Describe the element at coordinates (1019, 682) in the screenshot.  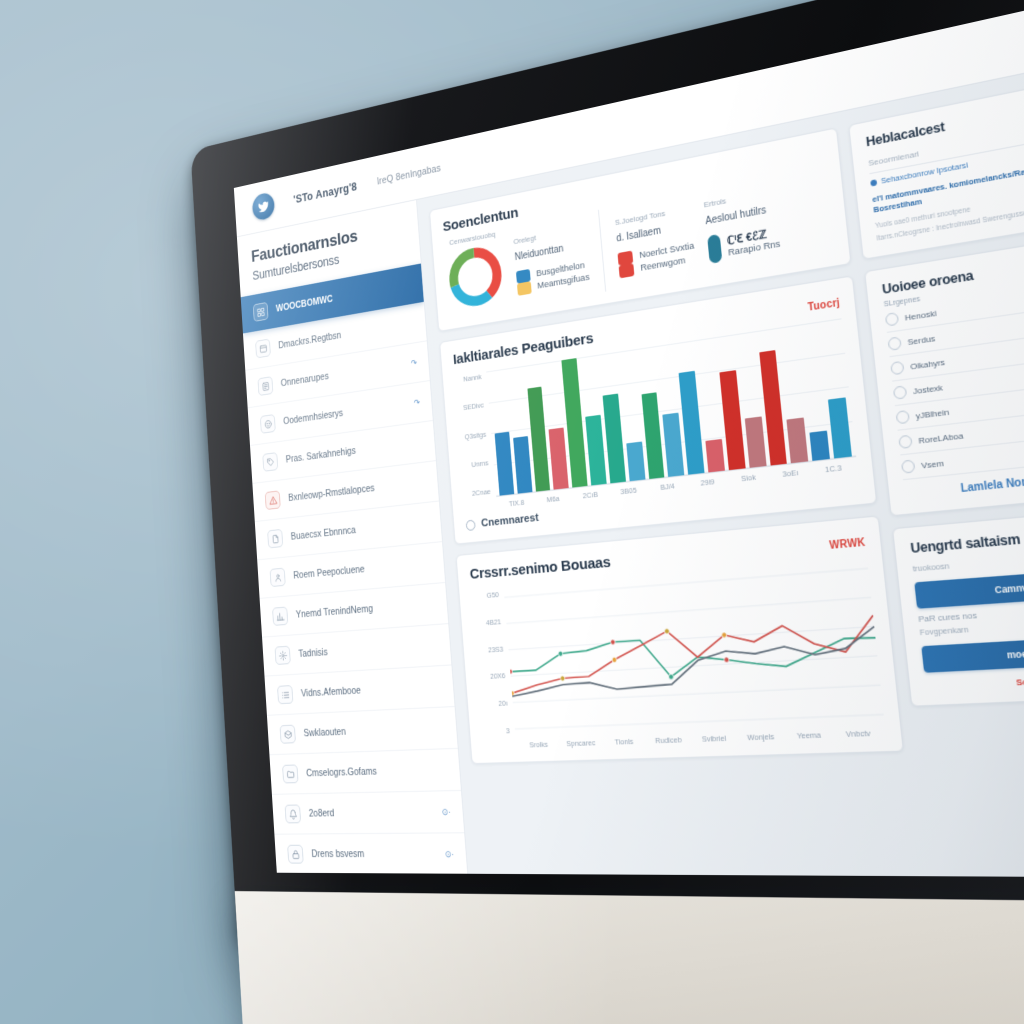
I see `panel-form-error: Sofoel` at that location.